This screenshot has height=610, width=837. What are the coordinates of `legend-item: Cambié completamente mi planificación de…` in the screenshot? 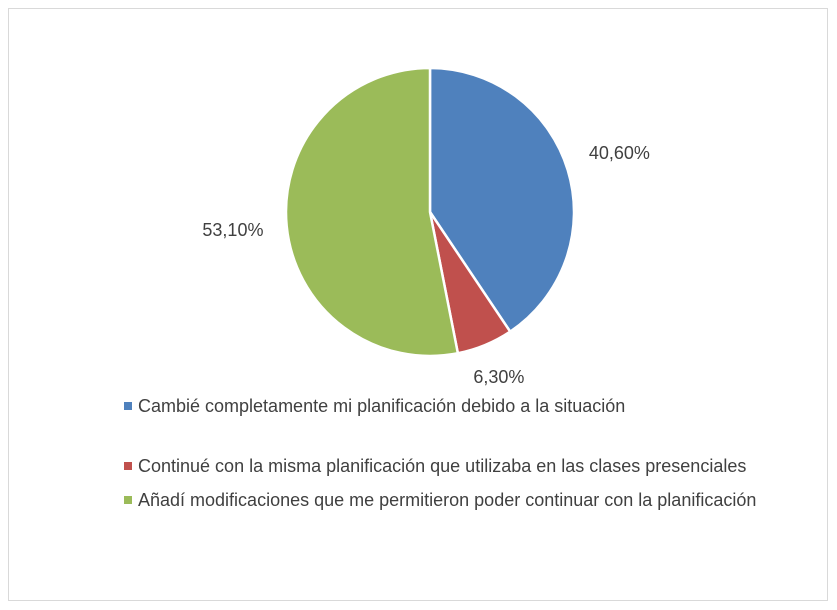 It's located at (442, 406).